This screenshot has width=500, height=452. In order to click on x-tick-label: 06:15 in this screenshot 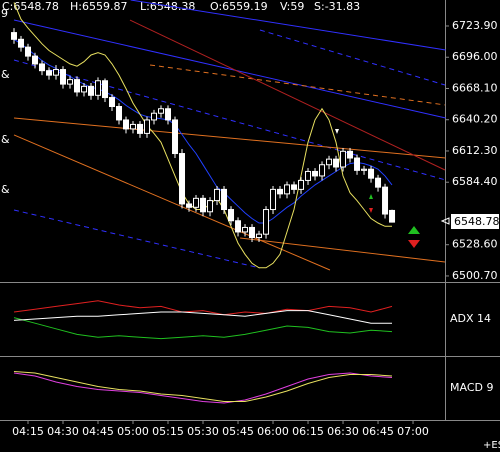, I will do `click(308, 431)`.